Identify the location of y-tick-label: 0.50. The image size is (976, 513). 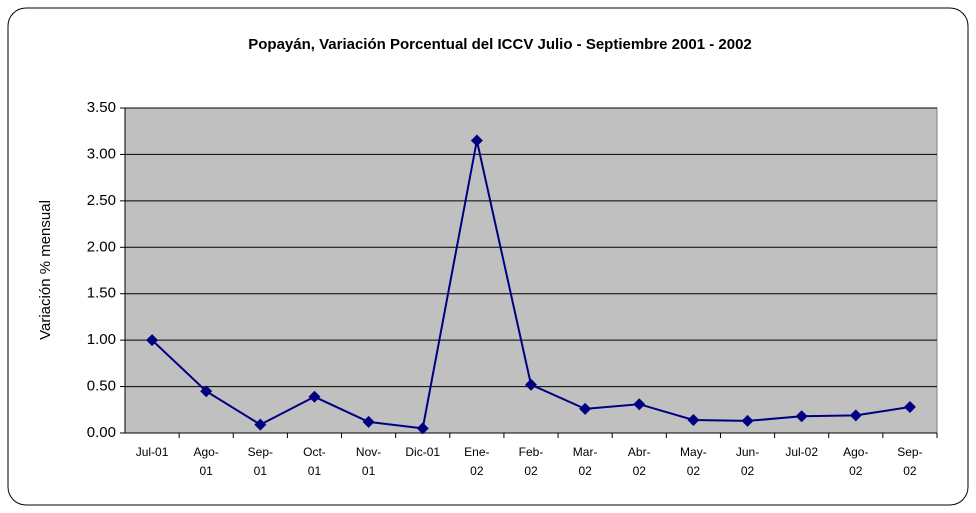
(101, 386).